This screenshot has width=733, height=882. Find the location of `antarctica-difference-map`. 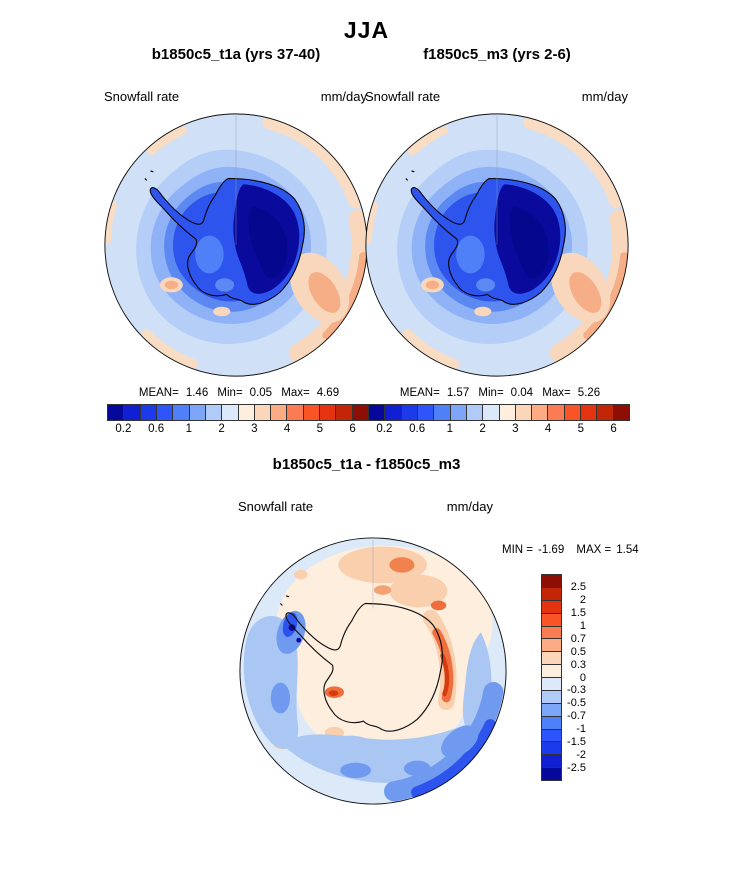

antarctica-difference-map is located at coordinates (373, 671).